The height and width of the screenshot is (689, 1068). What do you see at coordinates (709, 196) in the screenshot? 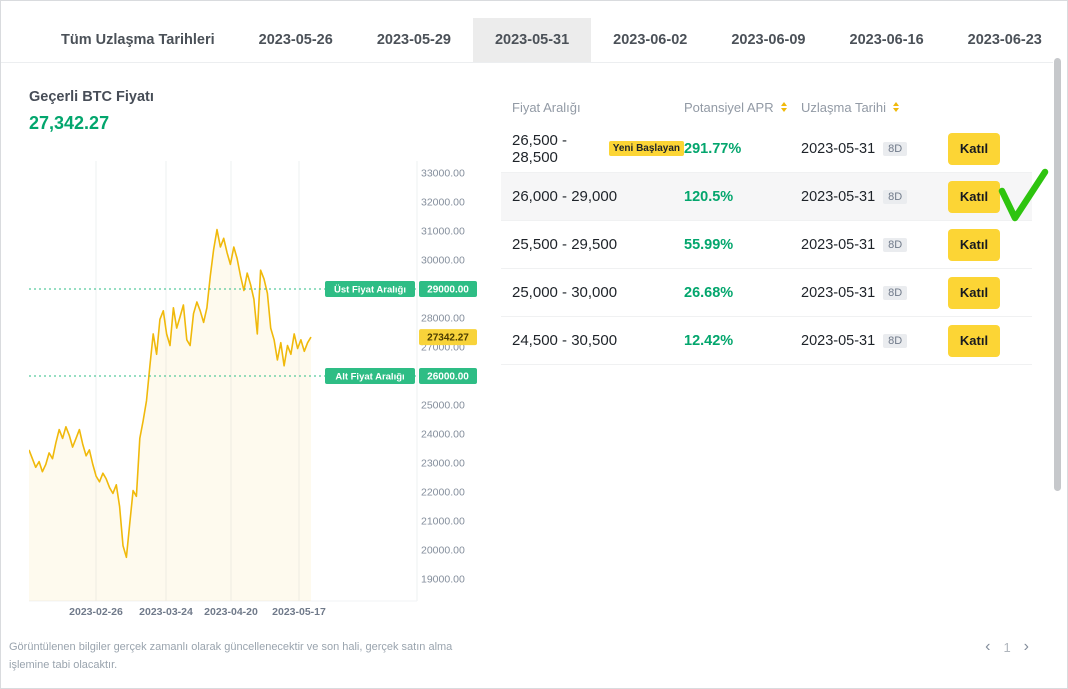
I see `apr-value: 120.5%` at bounding box center [709, 196].